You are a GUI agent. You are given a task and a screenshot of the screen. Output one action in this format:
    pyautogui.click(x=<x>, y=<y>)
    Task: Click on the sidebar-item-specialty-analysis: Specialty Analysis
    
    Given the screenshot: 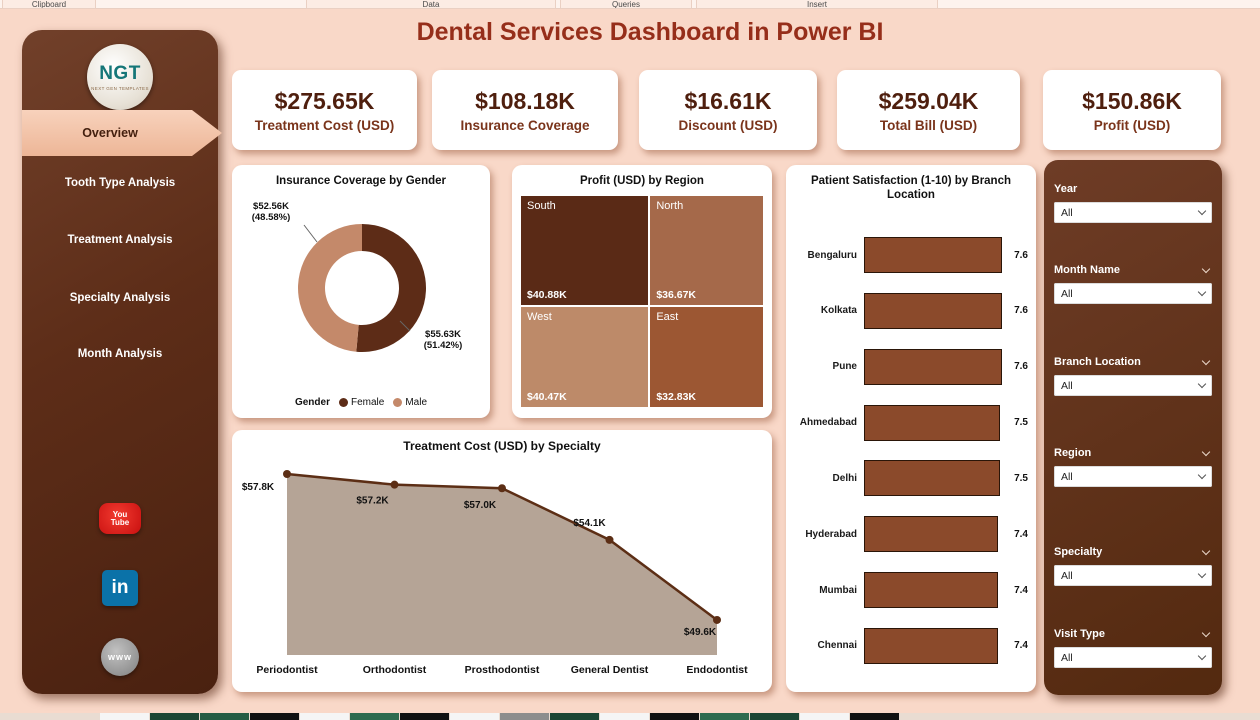 What is the action you would take?
    pyautogui.click(x=120, y=298)
    